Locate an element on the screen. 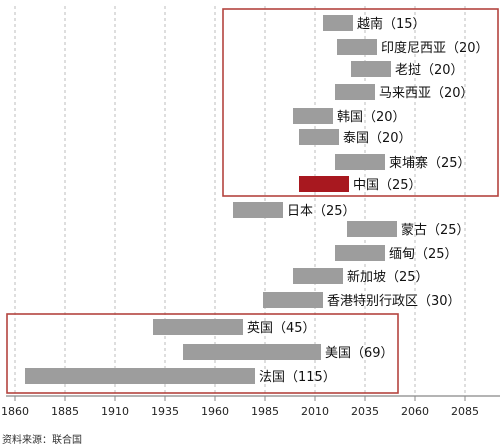 The image size is (504, 447). bar-label: 缅甸（25） is located at coordinates (423, 254).